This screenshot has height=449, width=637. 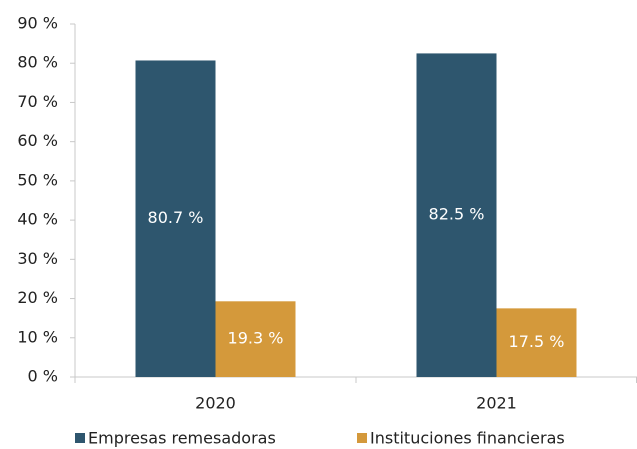 What do you see at coordinates (467, 438) in the screenshot?
I see `legend-label: Instituciones financieras` at bounding box center [467, 438].